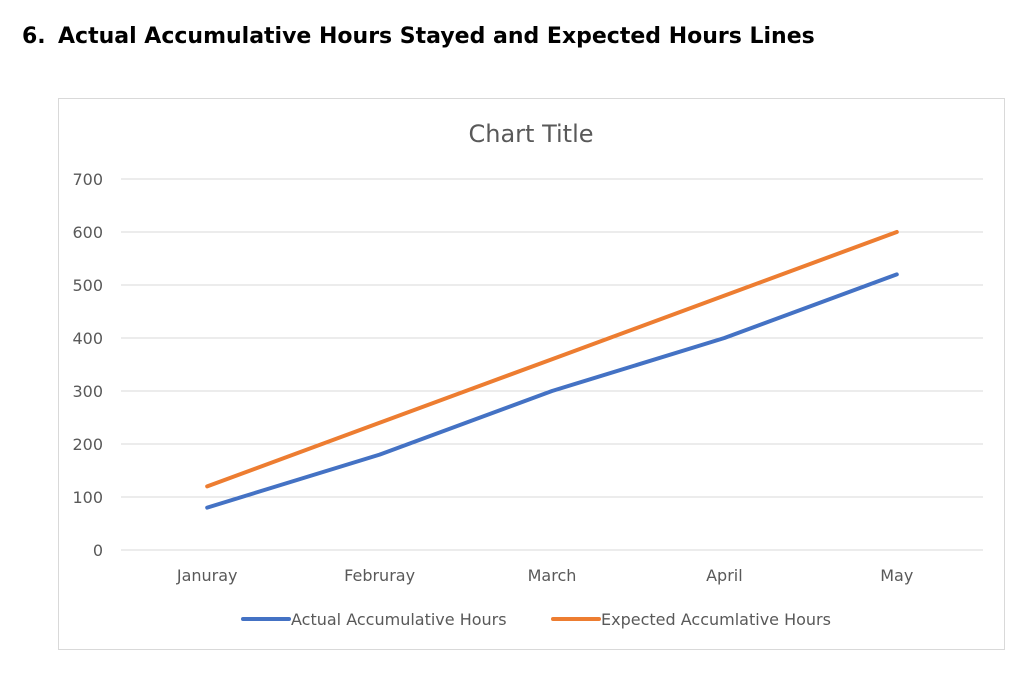 This screenshot has width=1028, height=677. I want to click on section-number: 6., so click(34, 36).